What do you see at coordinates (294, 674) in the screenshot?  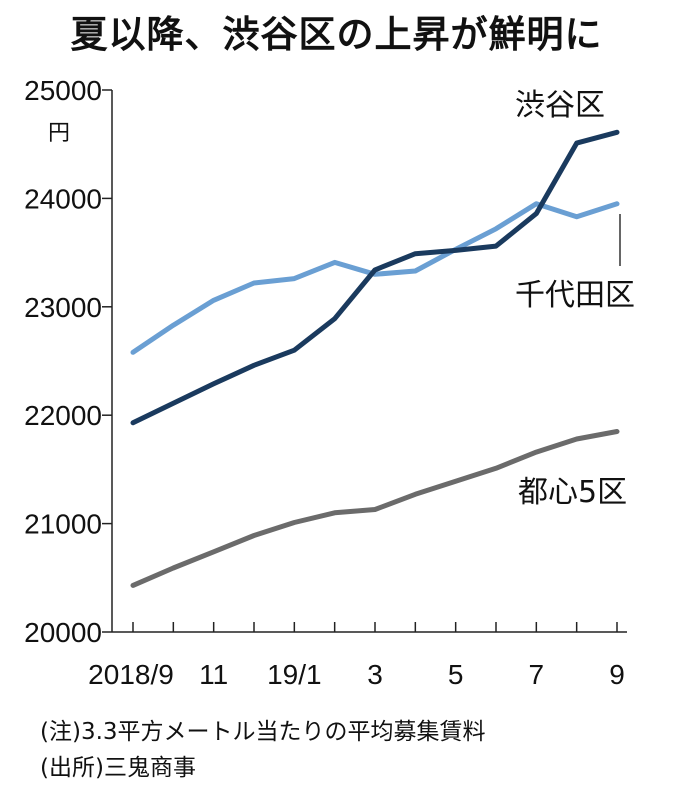 I see `x-tick-label: 19/1` at bounding box center [294, 674].